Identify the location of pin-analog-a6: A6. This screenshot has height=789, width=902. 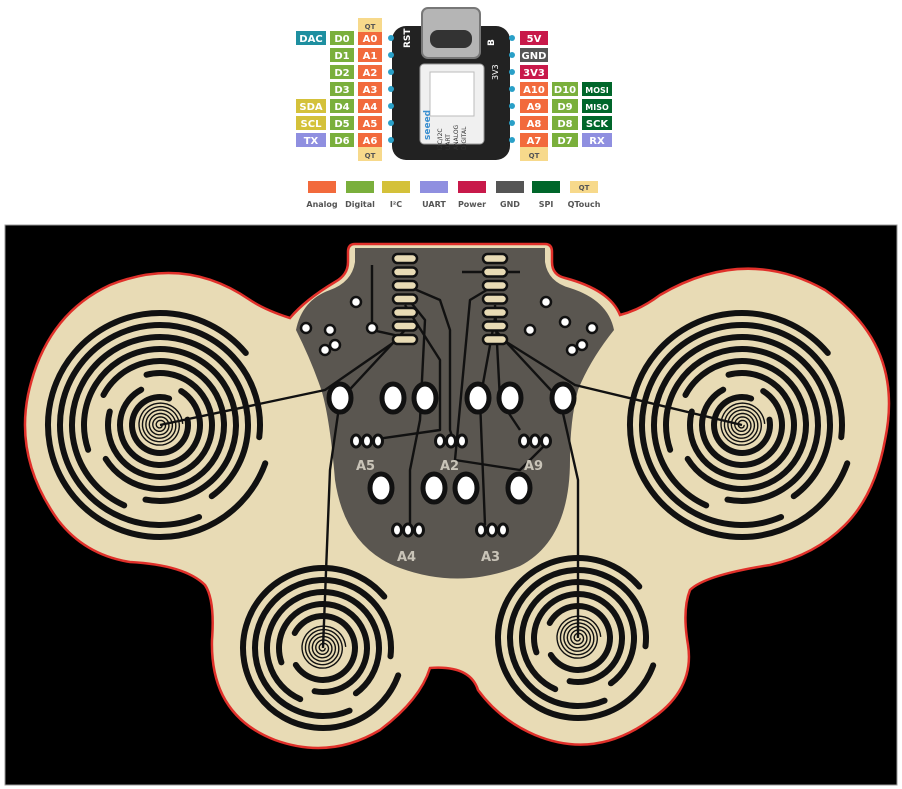
(370, 140).